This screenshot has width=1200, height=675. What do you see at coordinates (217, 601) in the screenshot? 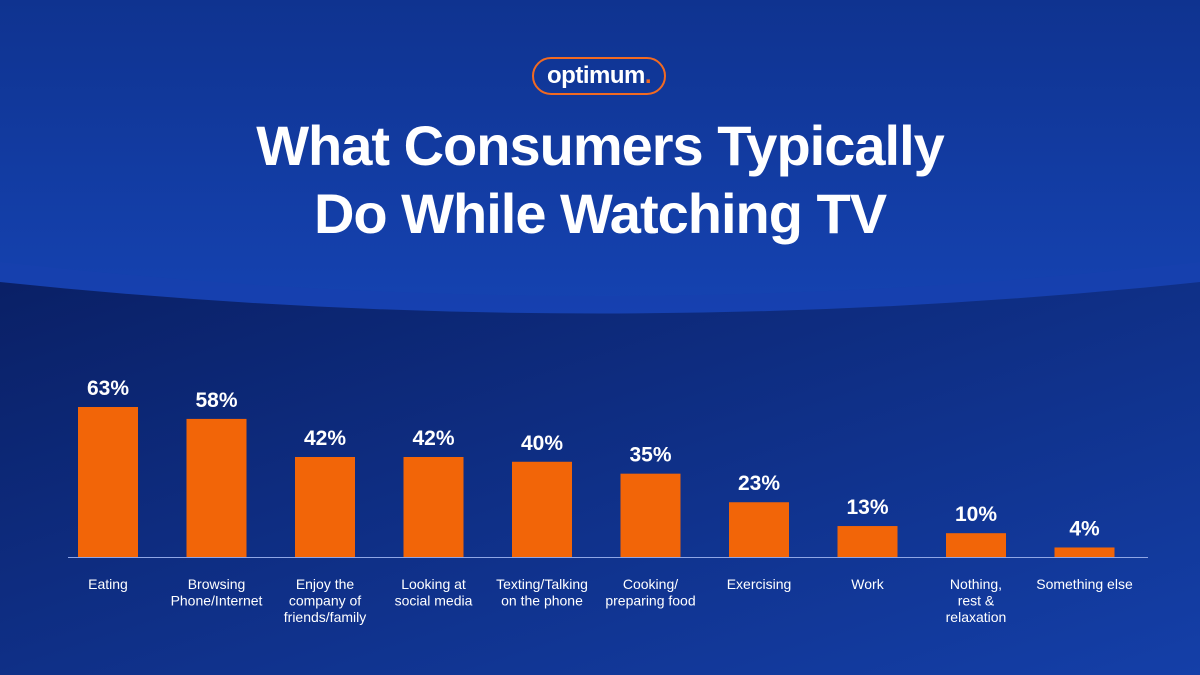
I see `category-label-line: Phone/Internet` at bounding box center [217, 601].